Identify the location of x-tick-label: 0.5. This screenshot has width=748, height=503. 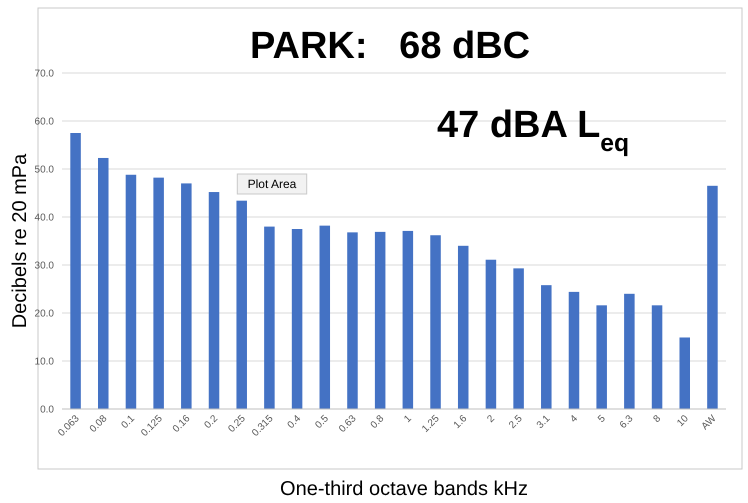
(322, 422).